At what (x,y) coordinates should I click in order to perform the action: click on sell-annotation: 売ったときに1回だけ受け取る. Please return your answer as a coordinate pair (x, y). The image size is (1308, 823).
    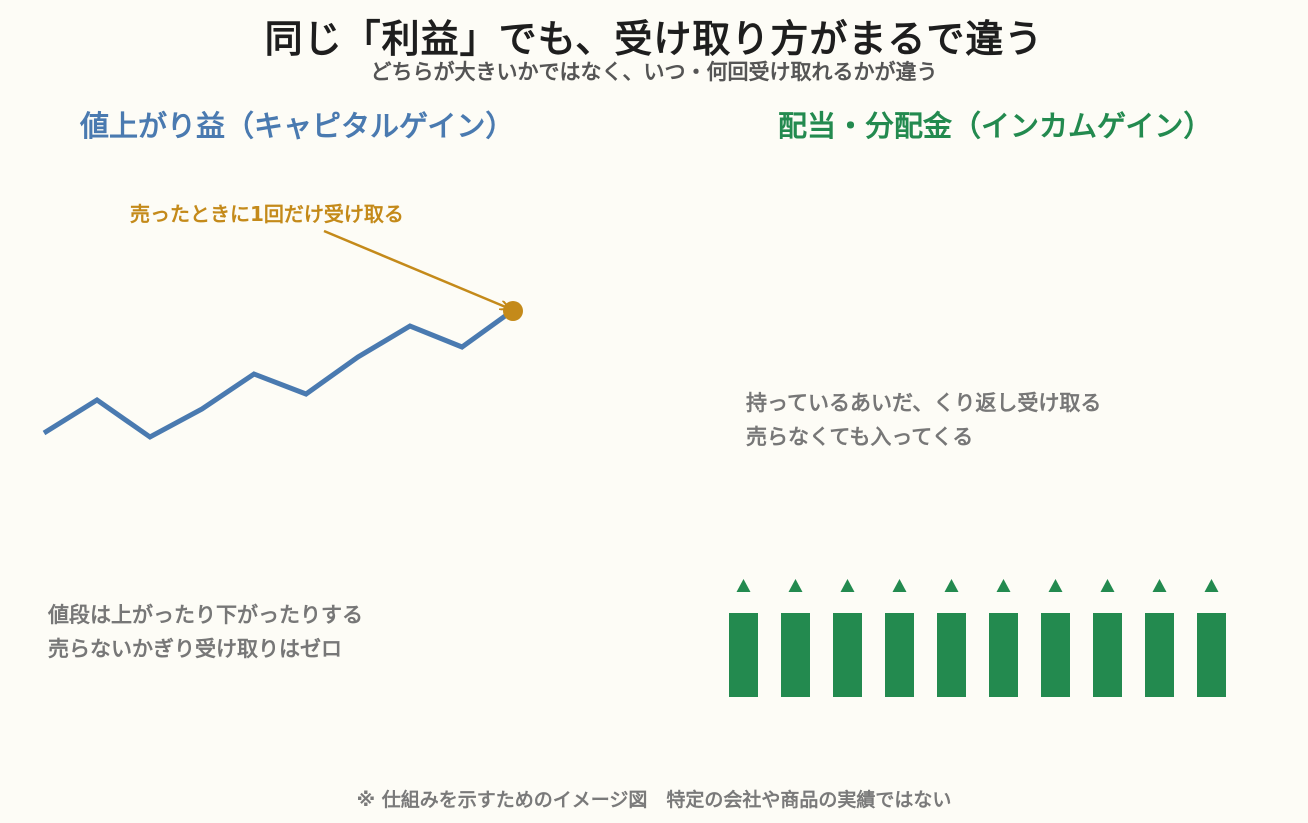
    Looking at the image, I should click on (267, 214).